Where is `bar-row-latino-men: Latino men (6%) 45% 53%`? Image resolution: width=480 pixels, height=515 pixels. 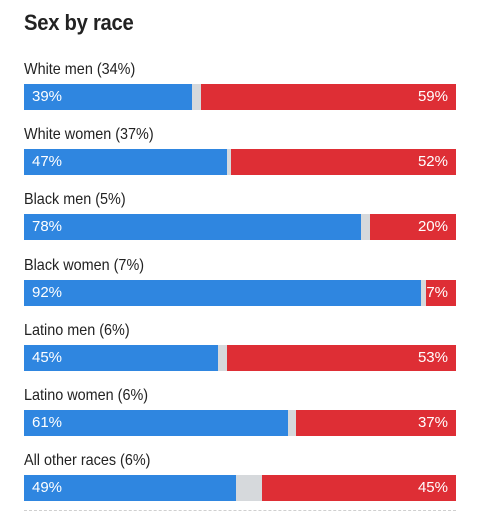
bar-row-latino-men: Latino men (6%) 45% 53% is located at coordinates (240, 345).